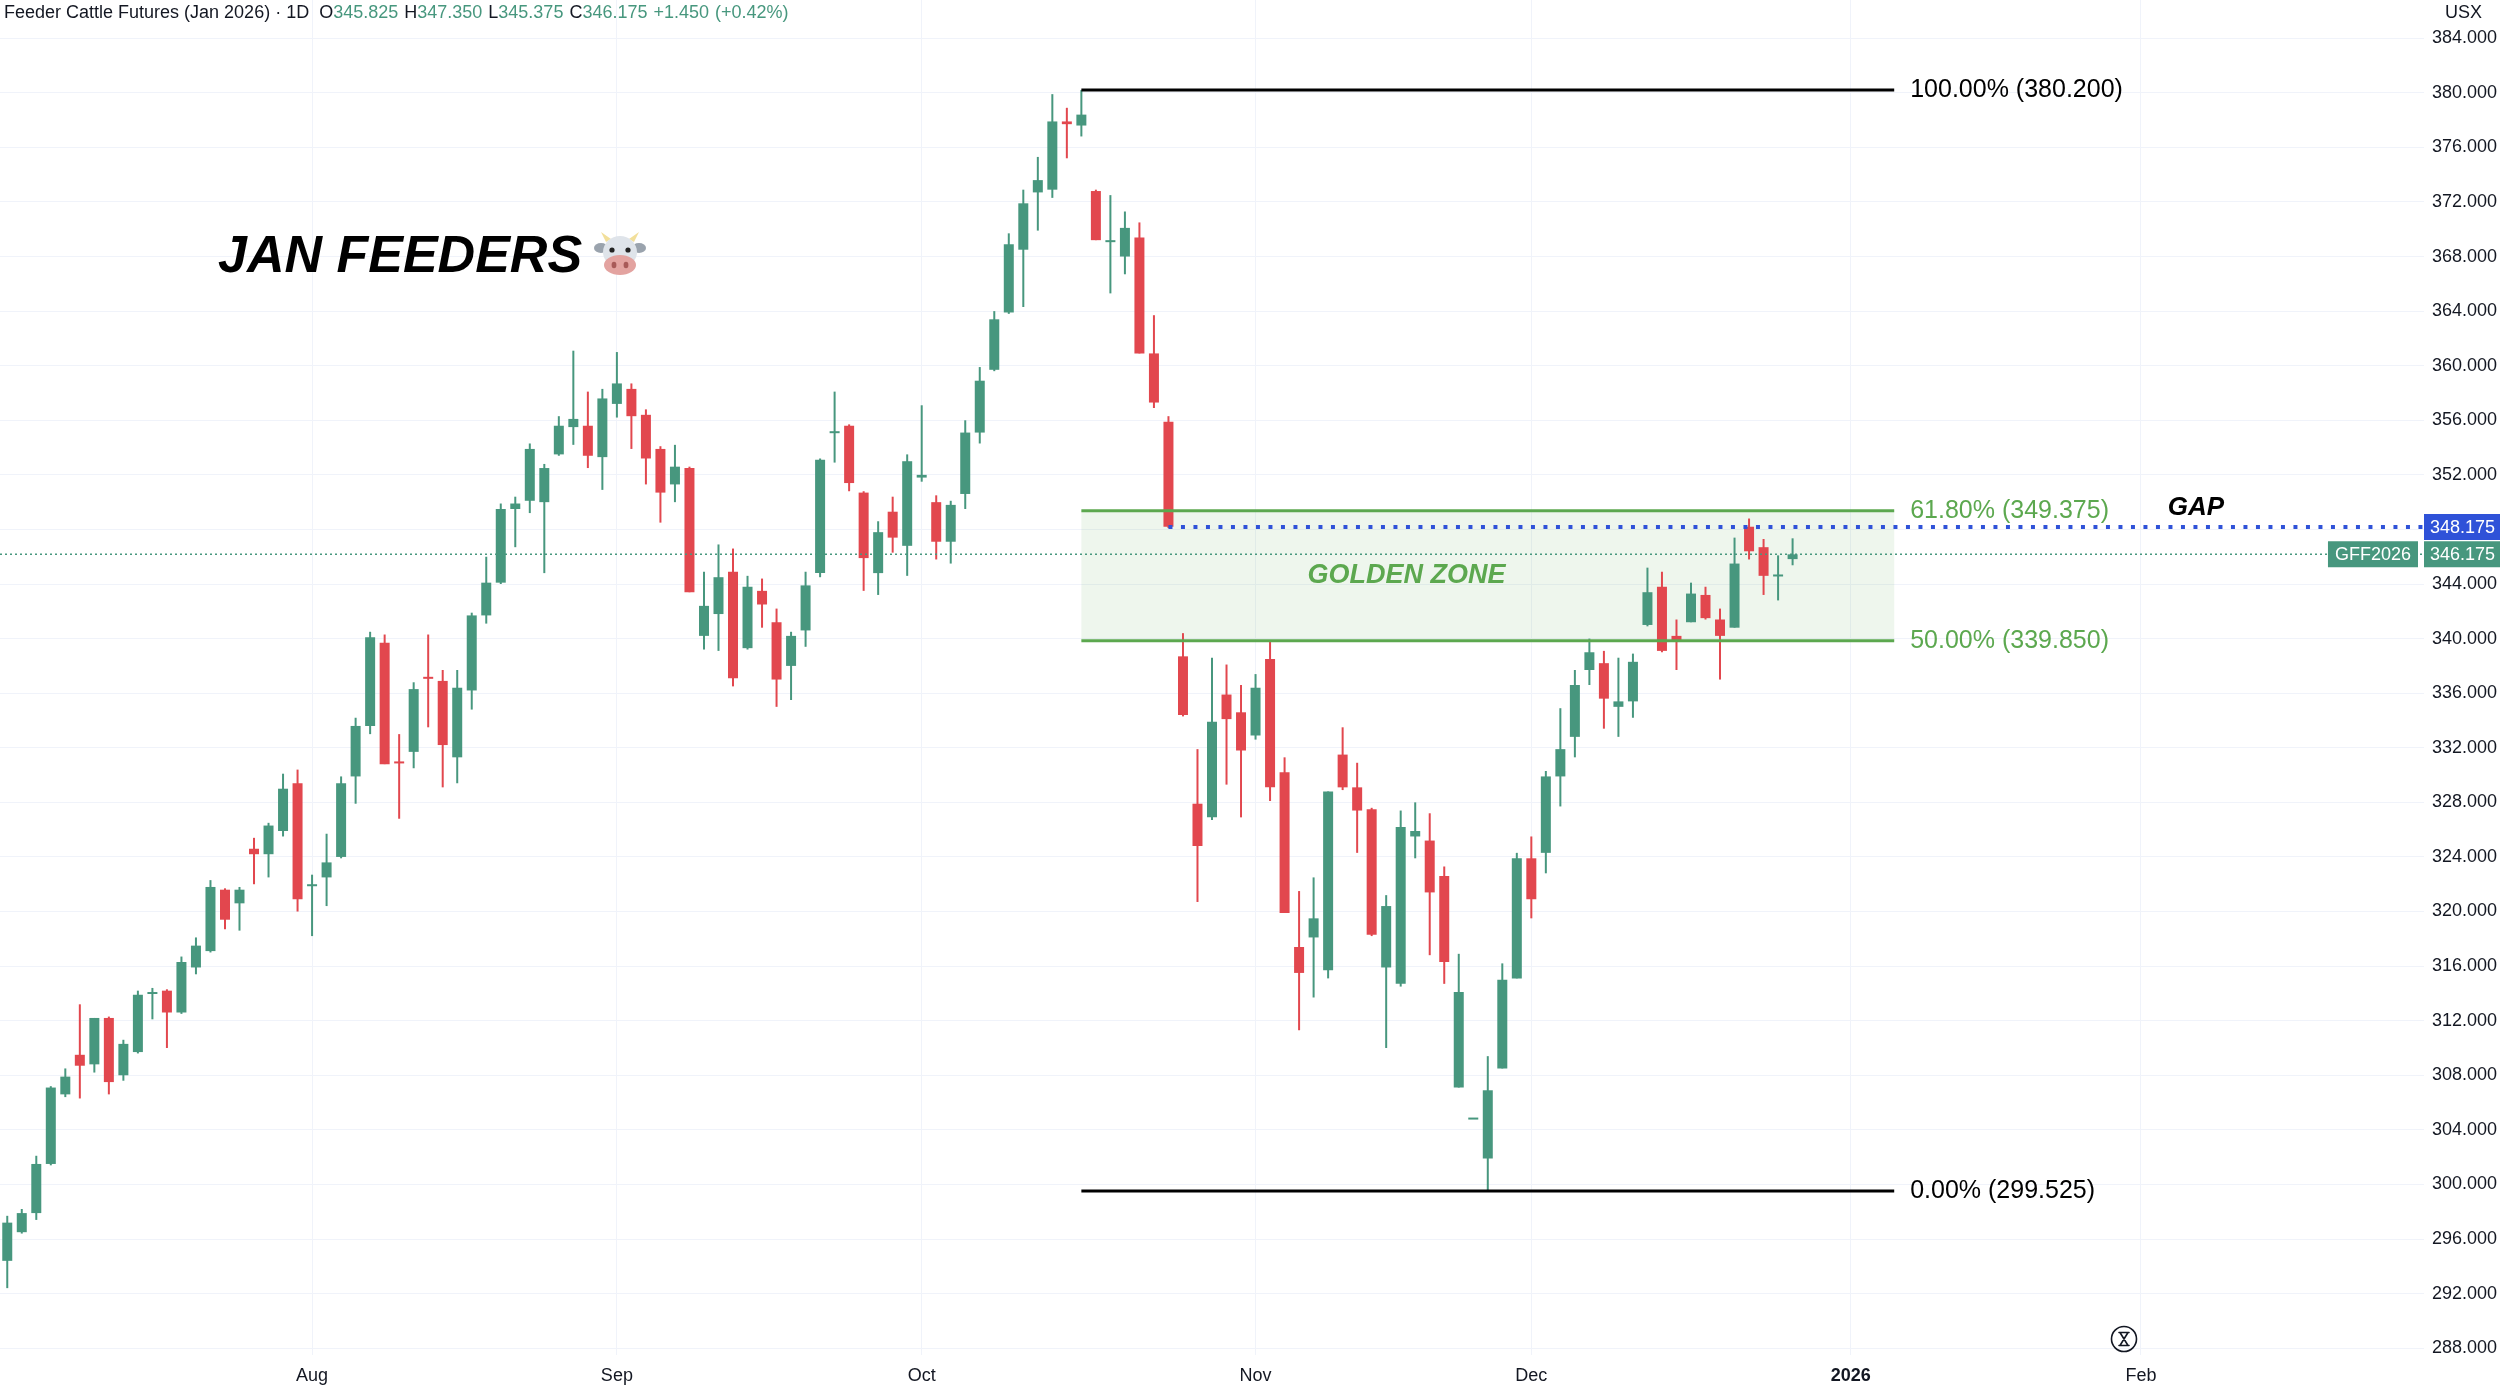  What do you see at coordinates (2465, 473) in the screenshot?
I see `y-tick-label: 352.000` at bounding box center [2465, 473].